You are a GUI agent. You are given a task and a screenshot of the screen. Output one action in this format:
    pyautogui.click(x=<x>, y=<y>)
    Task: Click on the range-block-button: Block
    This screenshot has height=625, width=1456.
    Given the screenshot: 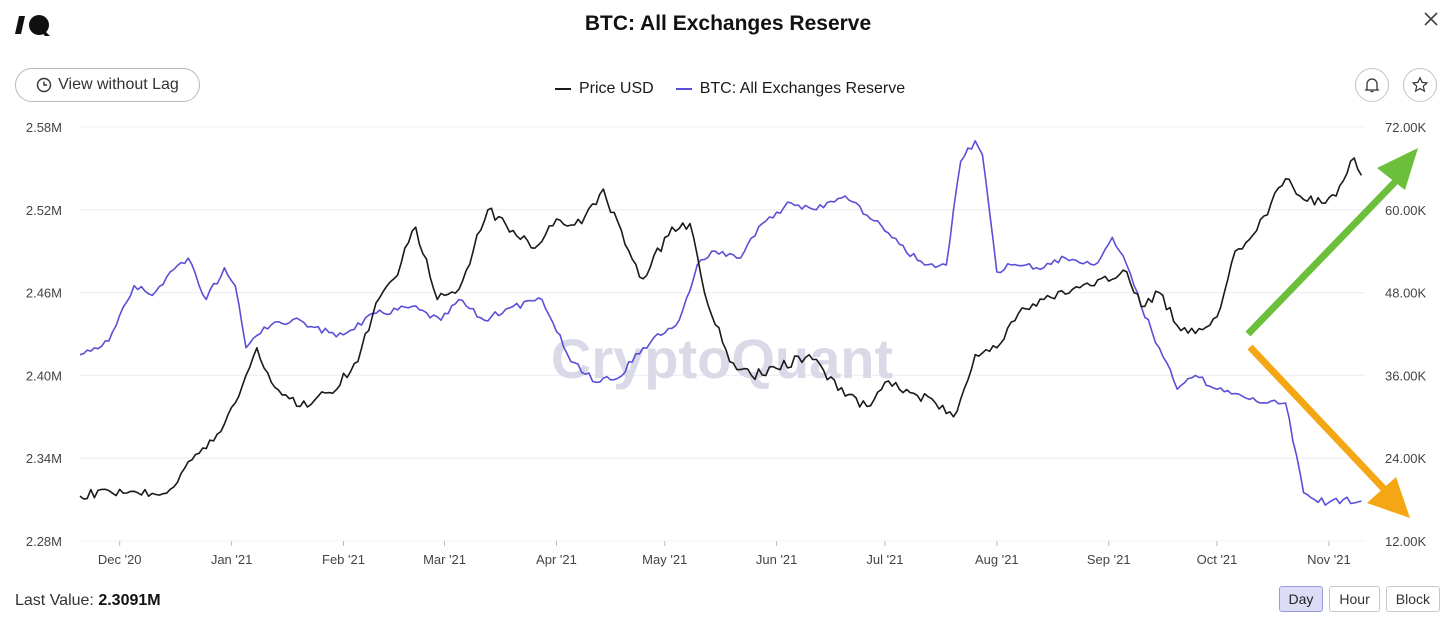 What is the action you would take?
    pyautogui.click(x=1412, y=599)
    